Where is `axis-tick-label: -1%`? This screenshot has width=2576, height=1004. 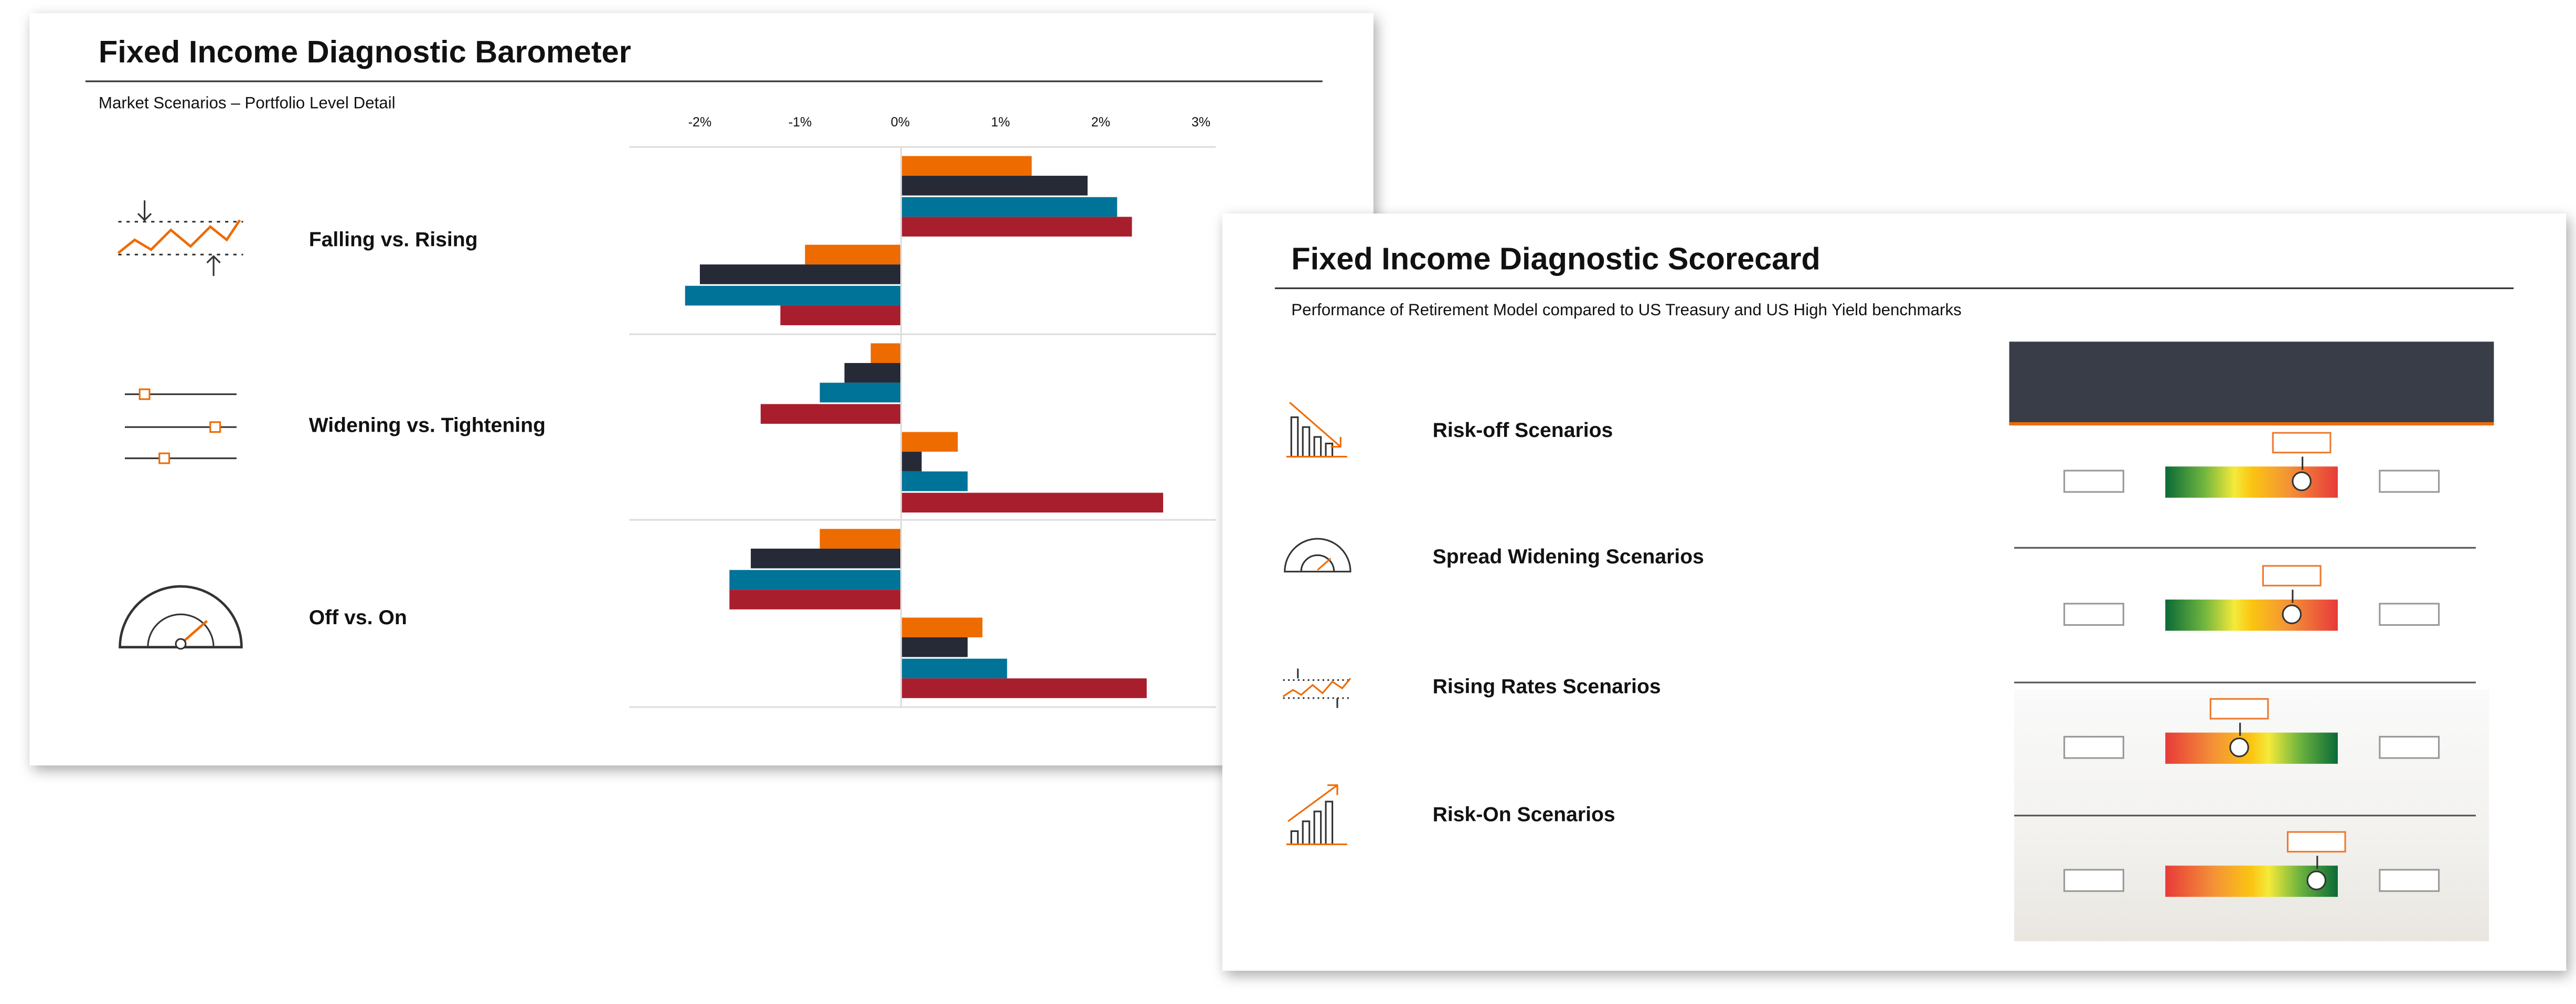
axis-tick-label: -1% is located at coordinates (800, 123).